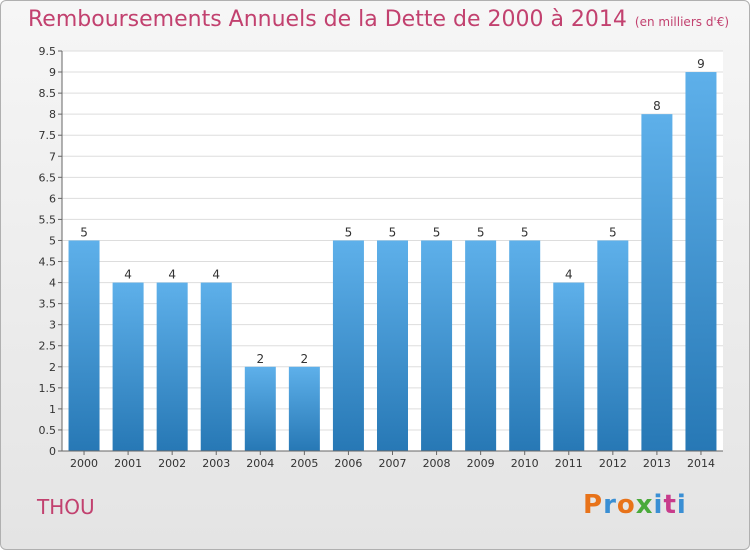 This screenshot has height=550, width=750. I want to click on logo-letter: t, so click(670, 505).